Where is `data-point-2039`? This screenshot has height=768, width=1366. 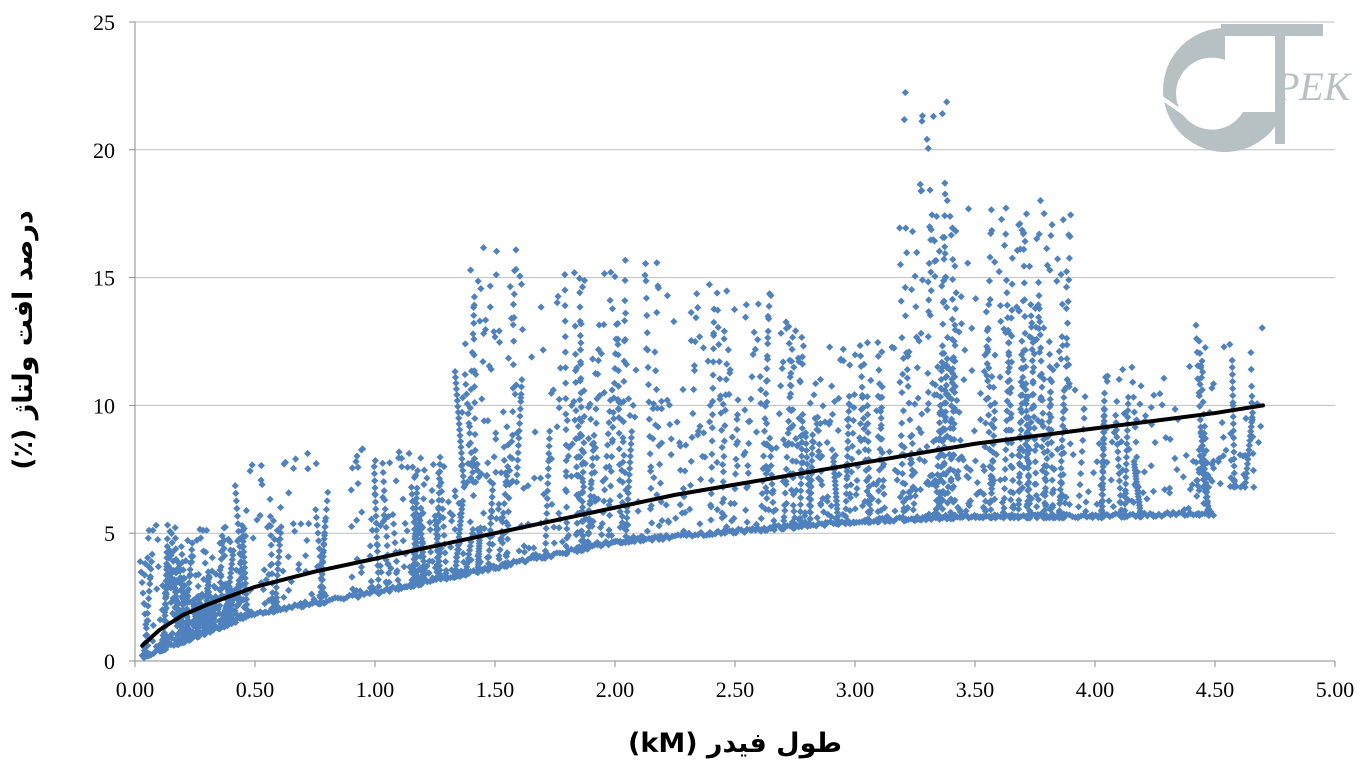
data-point-2039 is located at coordinates (630, 415).